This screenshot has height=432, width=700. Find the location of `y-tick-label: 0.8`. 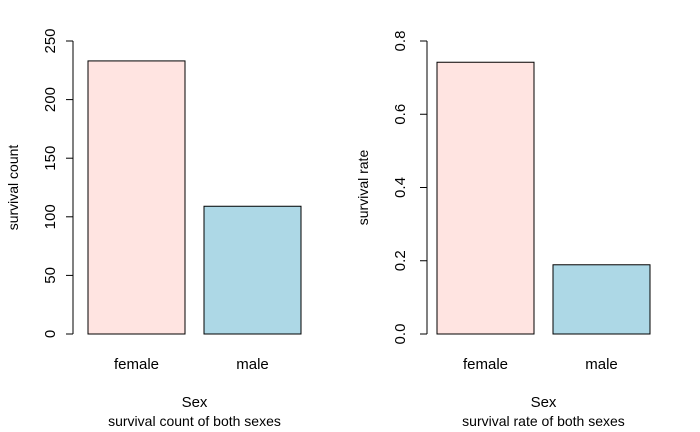

y-tick-label: 0.8 is located at coordinates (400, 41).